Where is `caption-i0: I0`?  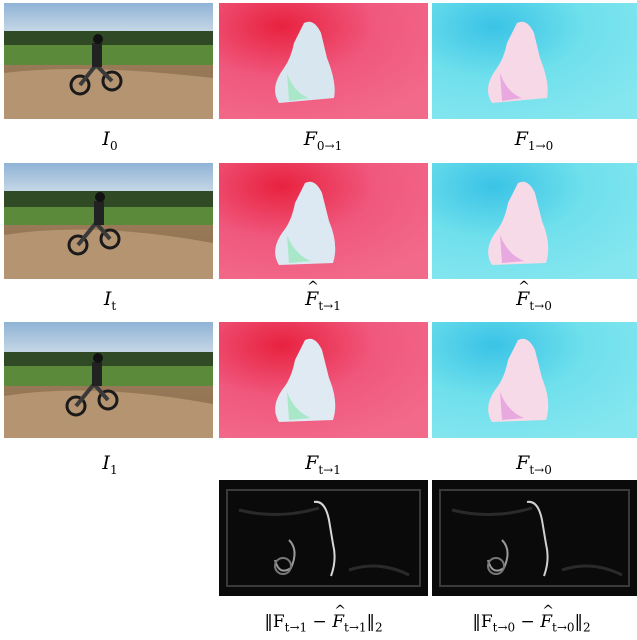
caption-i0: I0 is located at coordinates (110, 140).